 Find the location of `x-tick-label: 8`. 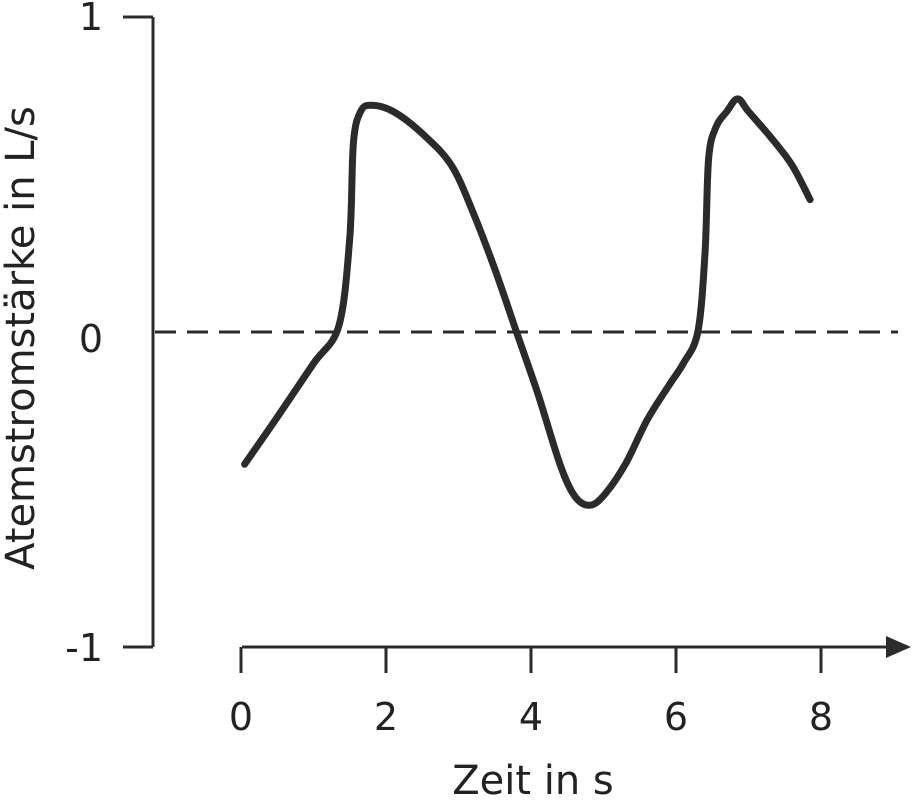

x-tick-label: 8 is located at coordinates (821, 717).